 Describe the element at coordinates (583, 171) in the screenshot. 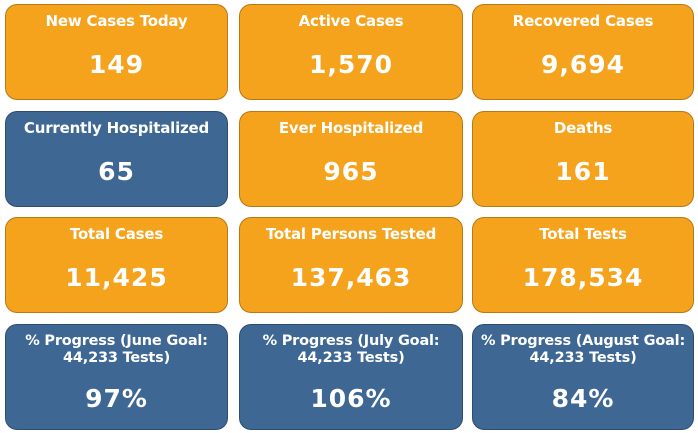

I see `card-value: 161` at that location.